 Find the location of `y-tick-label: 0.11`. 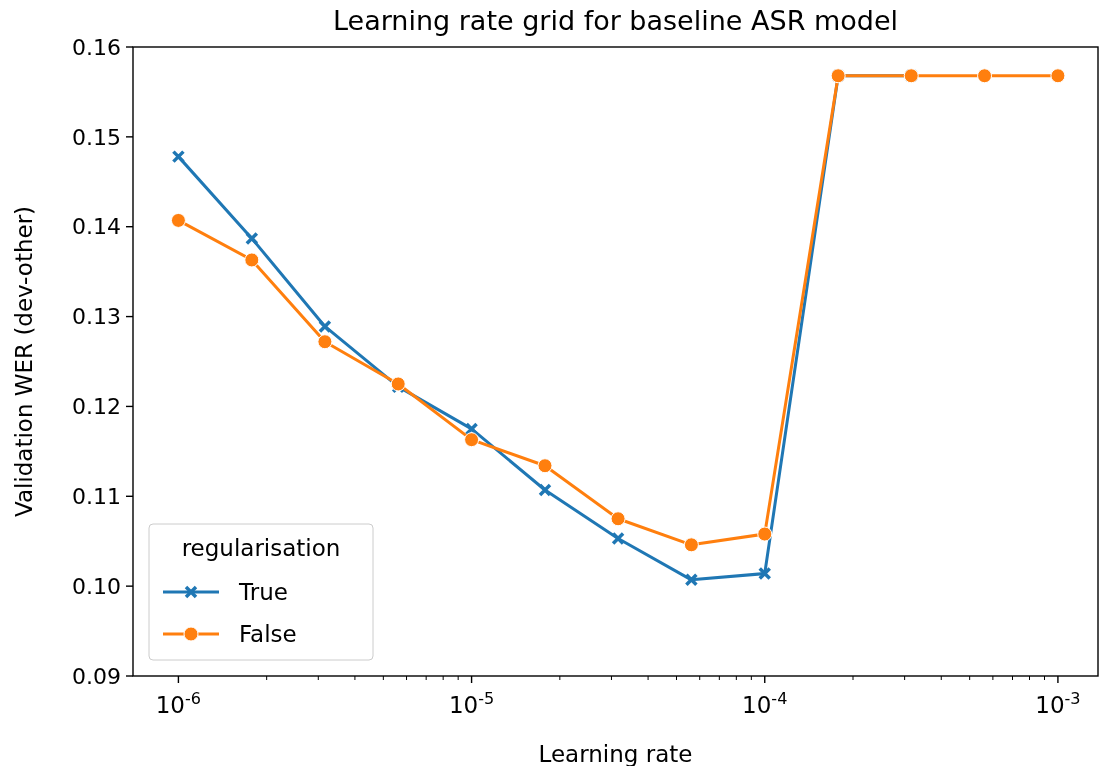

y-tick-label: 0.11 is located at coordinates (96, 496).